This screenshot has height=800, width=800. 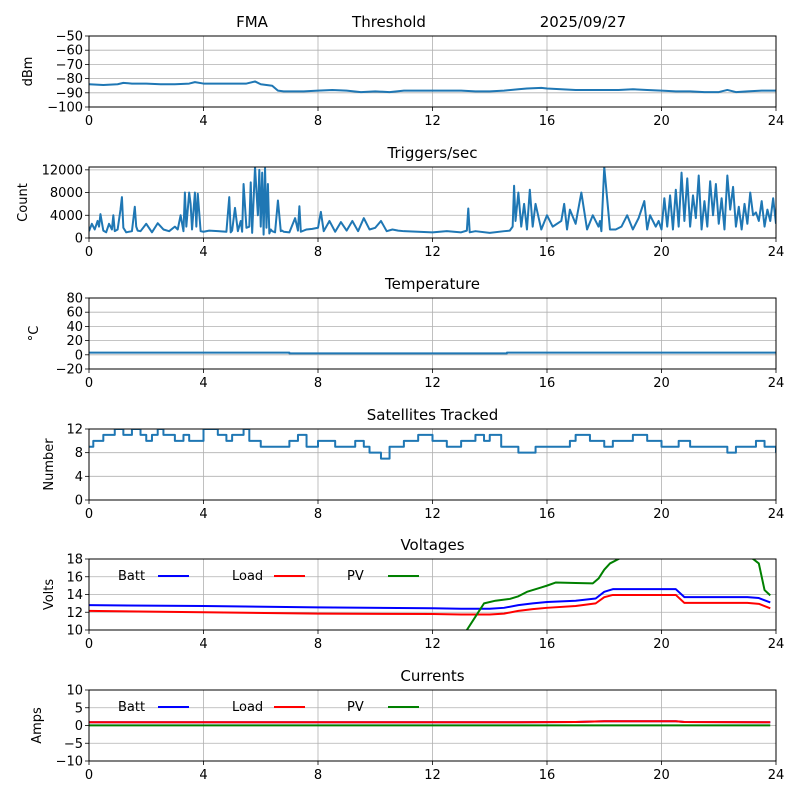 I want to click on y-tick-label: −100, so click(x=65, y=108).